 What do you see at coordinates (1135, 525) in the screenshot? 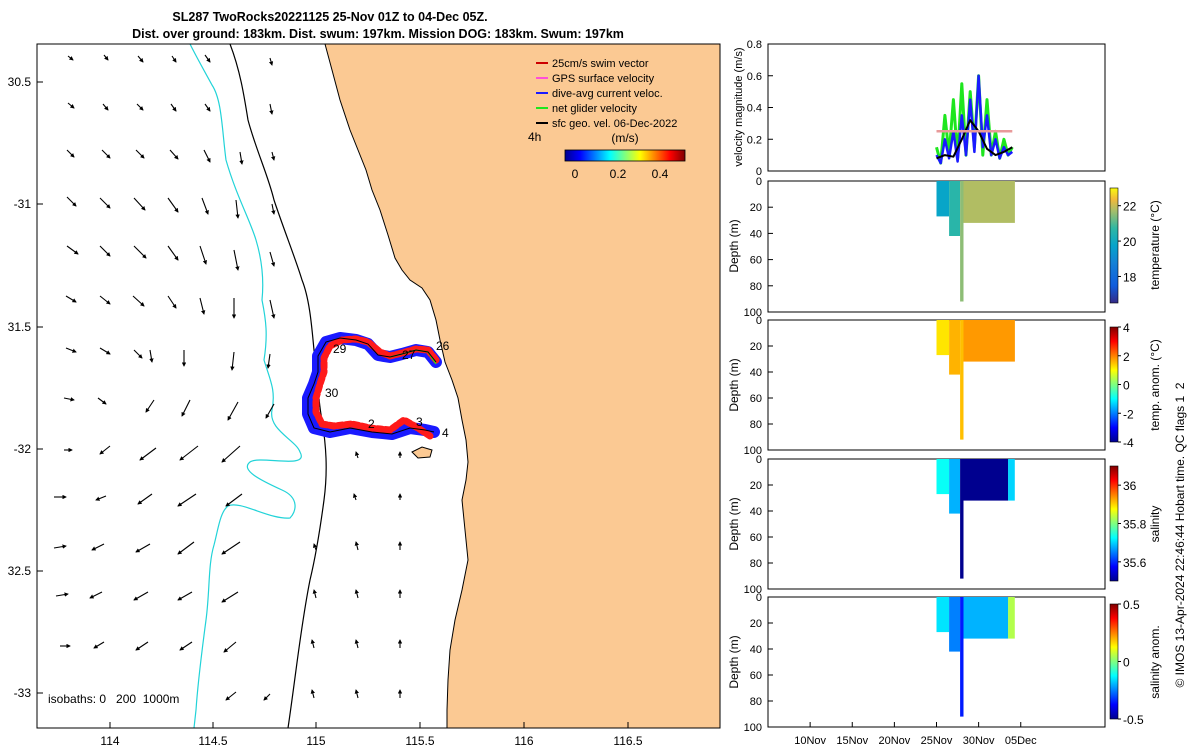
I see `colorbar-tick-label: 35.8` at bounding box center [1135, 525].